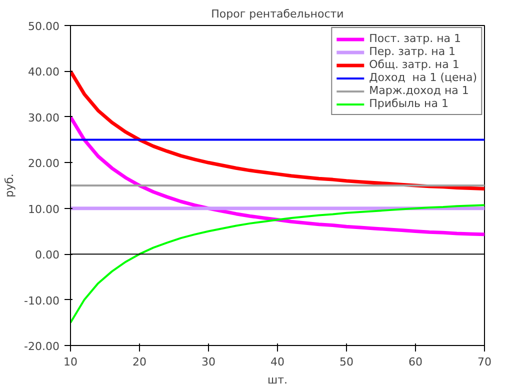  I want to click on y-axis-title: руб., so click(9, 186).